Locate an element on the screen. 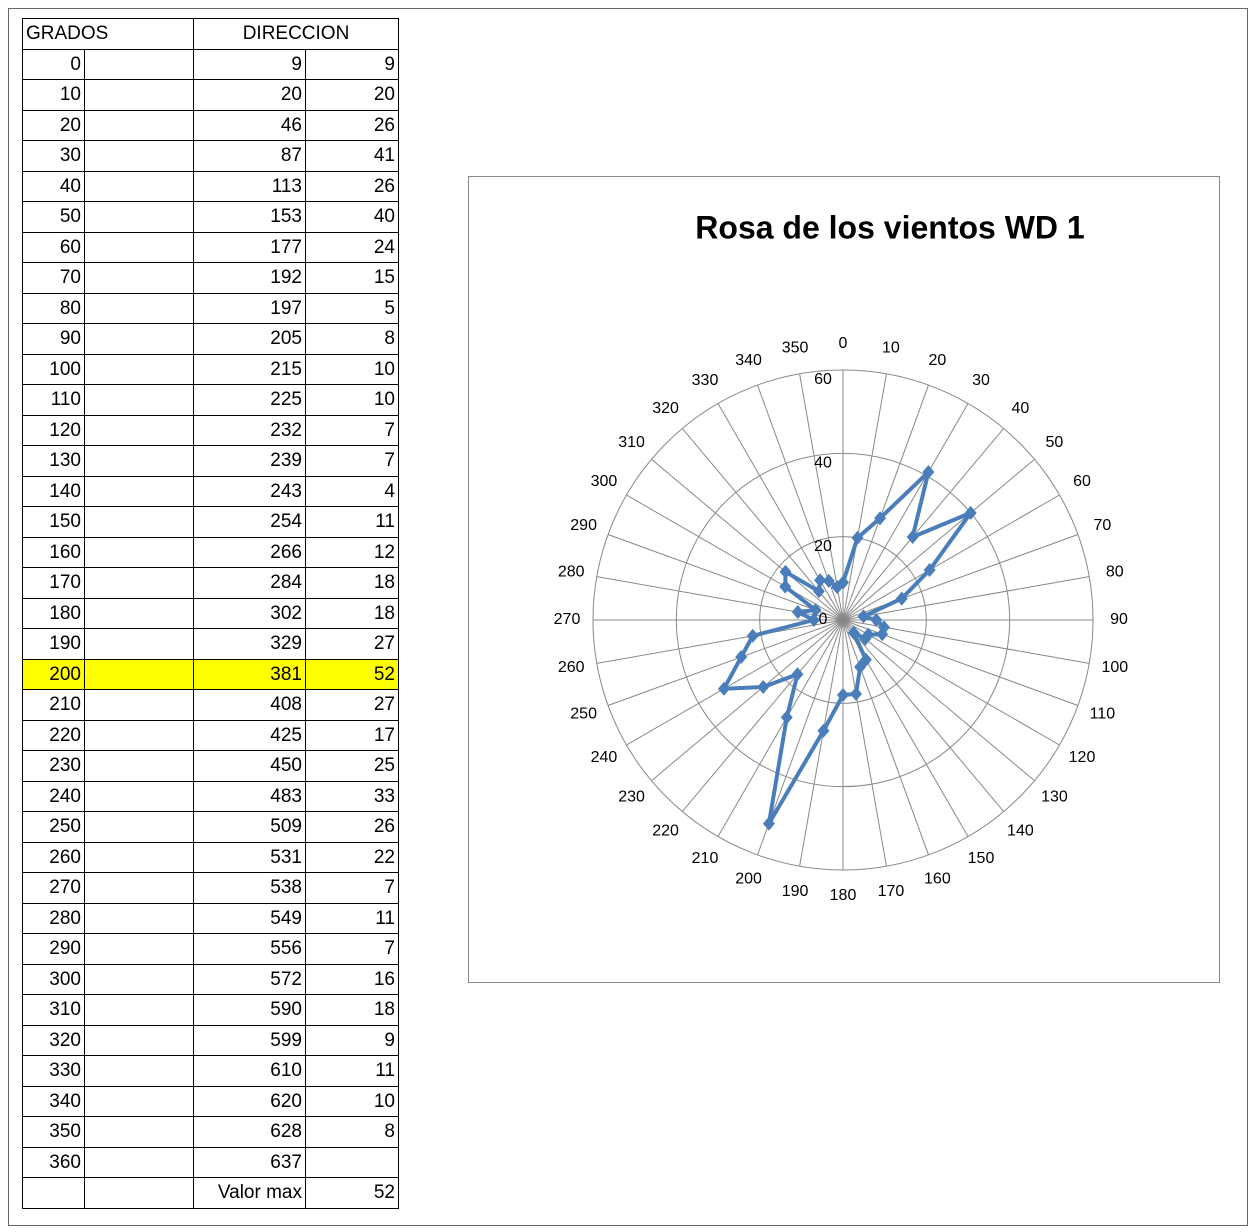  angle-label: 350 is located at coordinates (795, 347).